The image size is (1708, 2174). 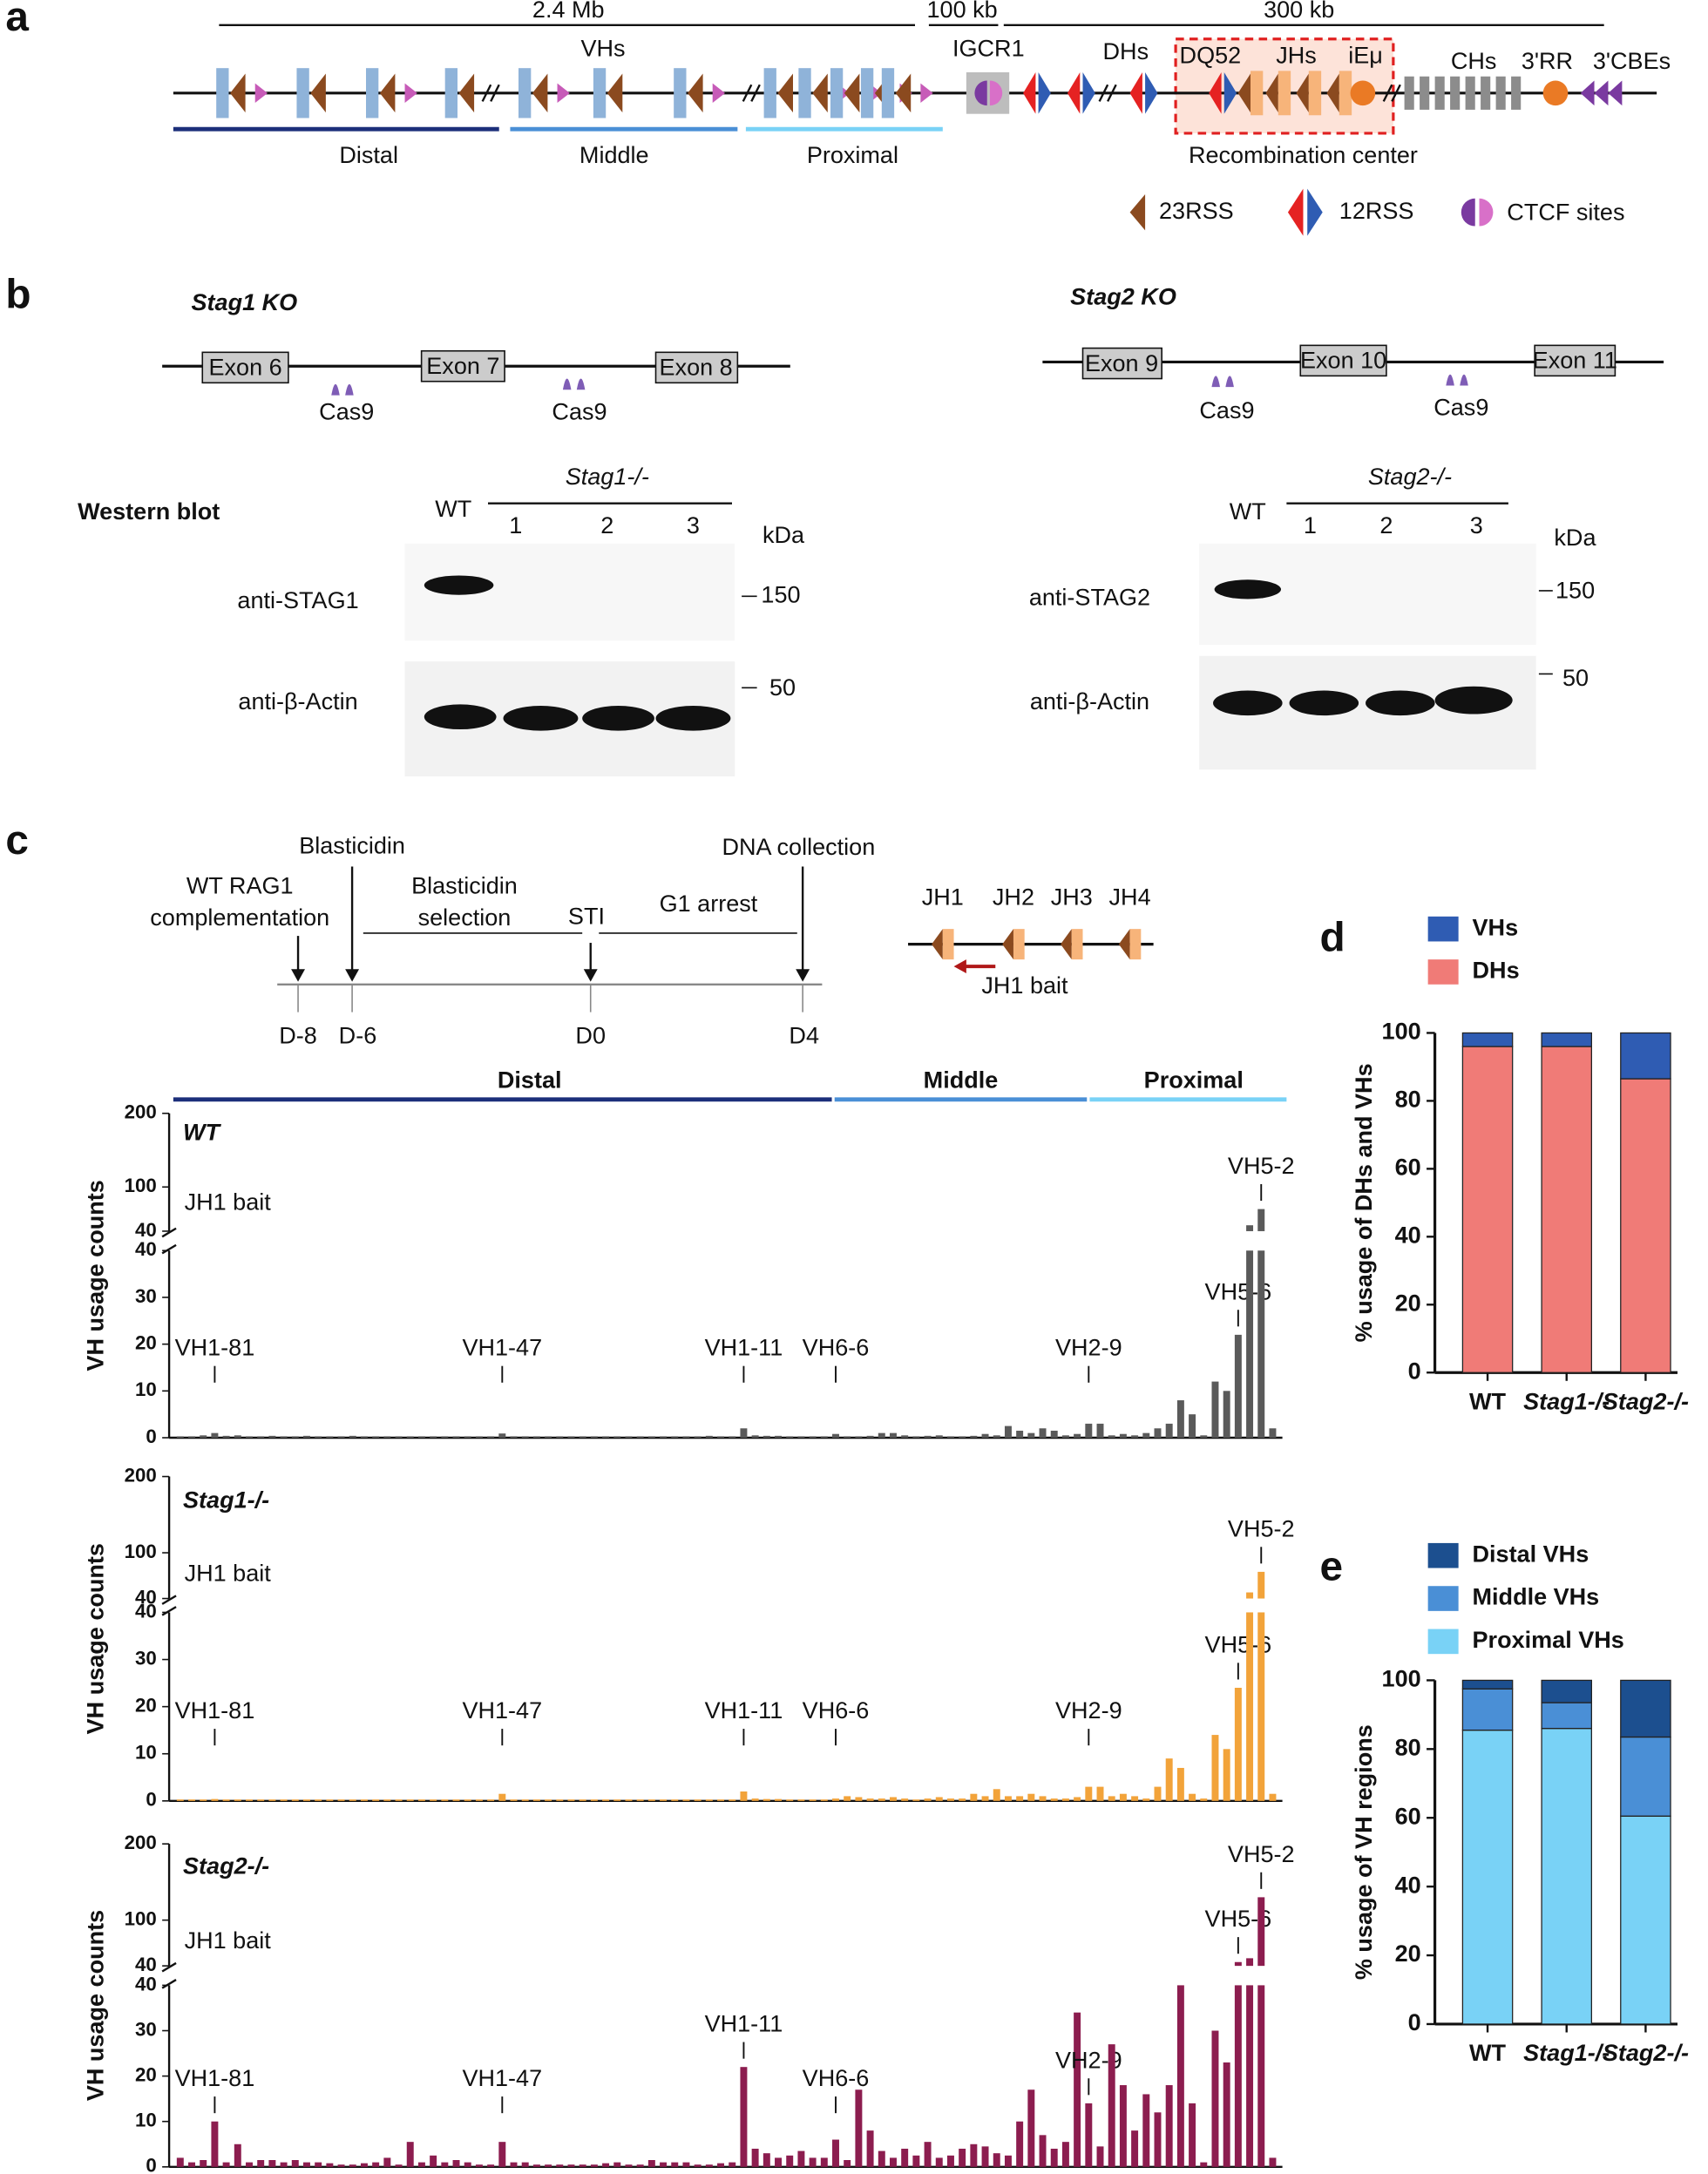 I want to click on scale-label: 100 kb, so click(x=962, y=11).